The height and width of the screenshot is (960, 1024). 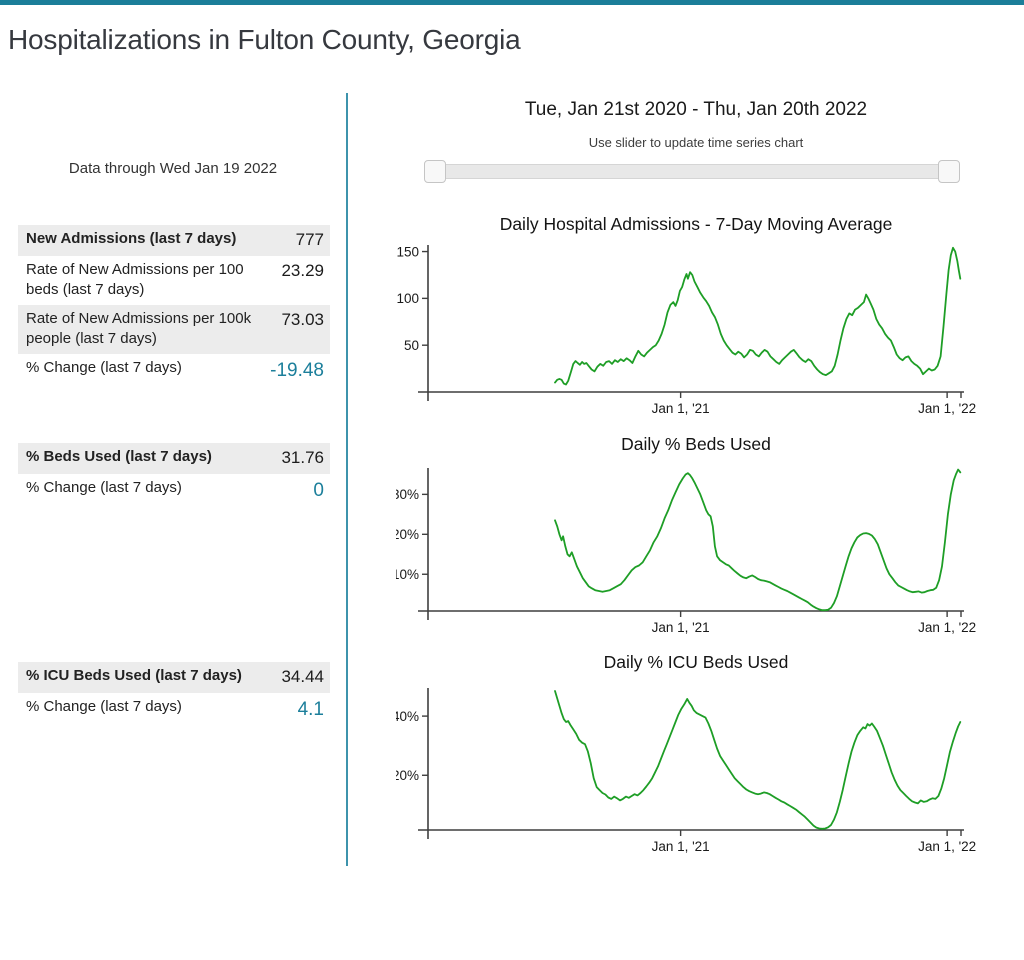 I want to click on stat-row: % Change (last 7 days) 4.1, so click(x=174, y=710).